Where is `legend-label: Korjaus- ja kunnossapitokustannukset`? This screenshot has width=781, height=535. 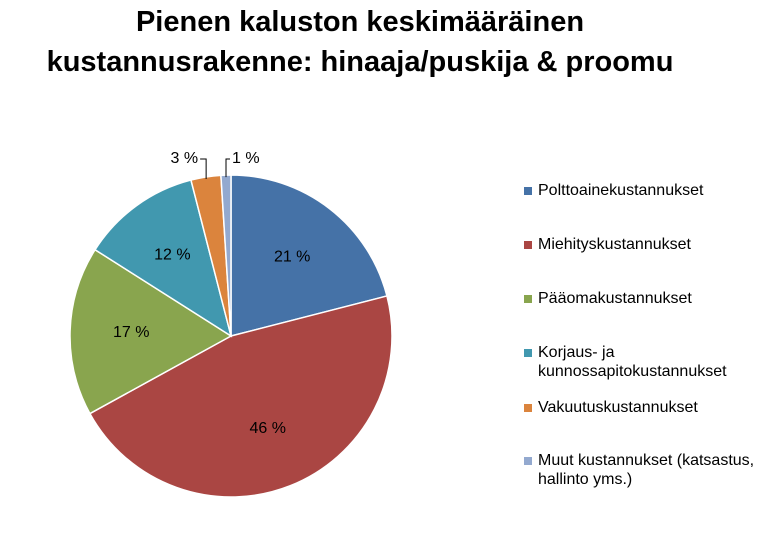
legend-label: Korjaus- ja kunnossapitokustannukset is located at coordinates (632, 362).